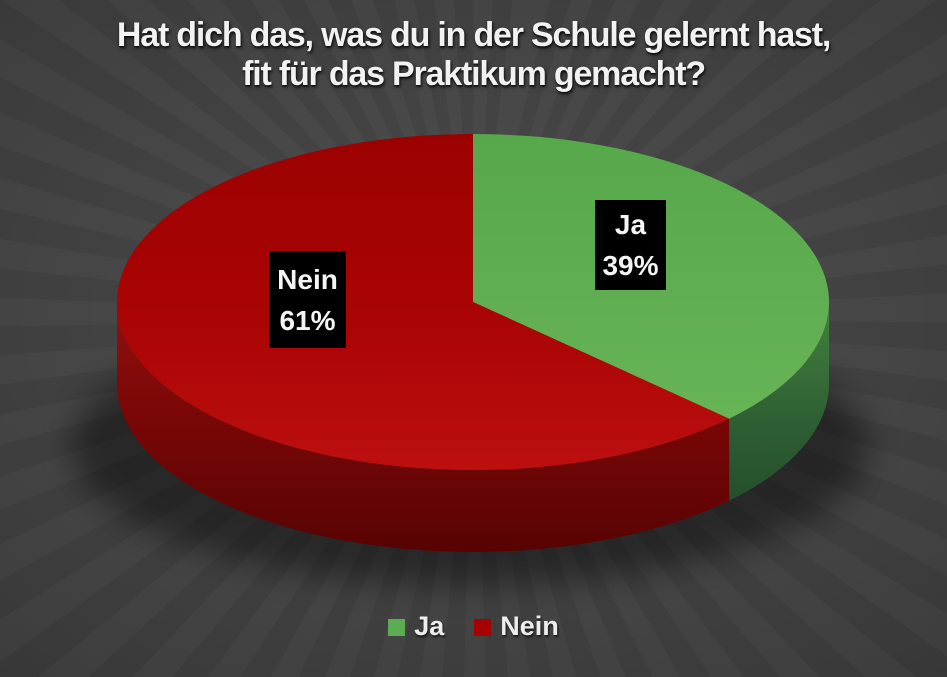  What do you see at coordinates (307, 299) in the screenshot?
I see `data-label-nein: Nein 61%` at bounding box center [307, 299].